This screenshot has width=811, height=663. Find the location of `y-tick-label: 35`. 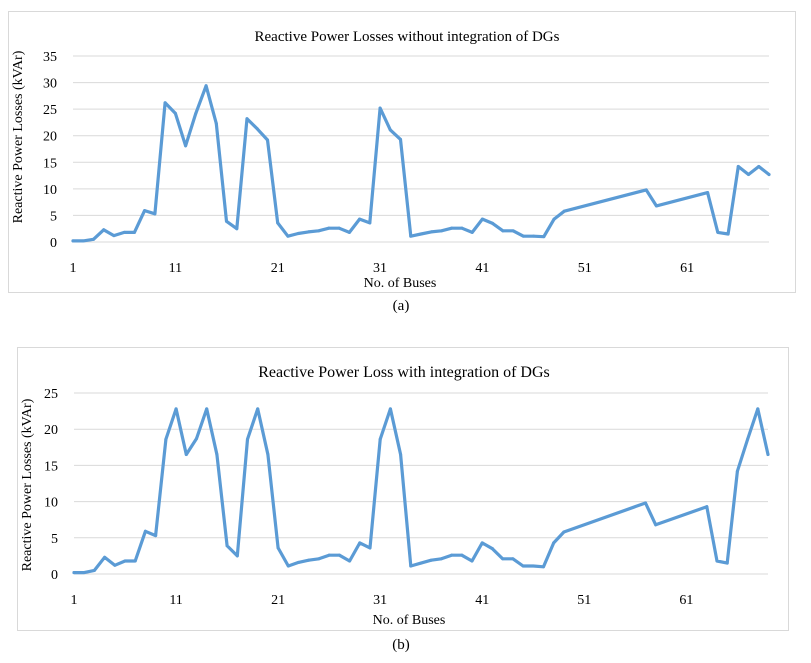

y-tick-label: 35 is located at coordinates (50, 57).